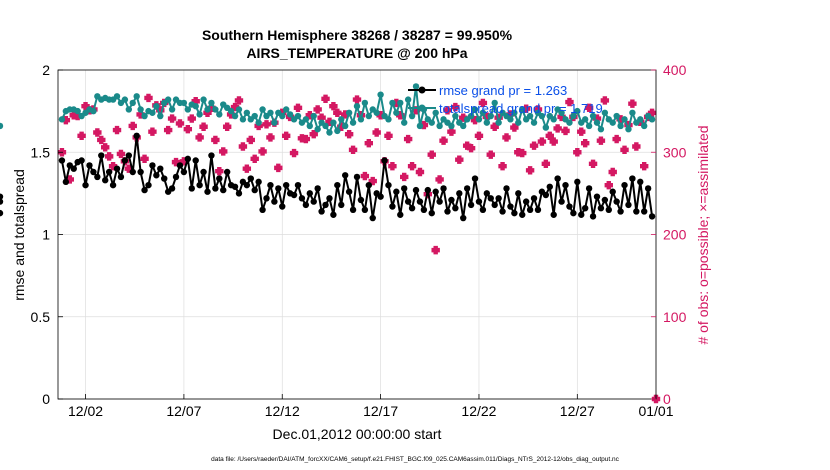 The image size is (830, 470). I want to click on x-axis-label: Dec.01,2012 00:00:00 start, so click(357, 434).